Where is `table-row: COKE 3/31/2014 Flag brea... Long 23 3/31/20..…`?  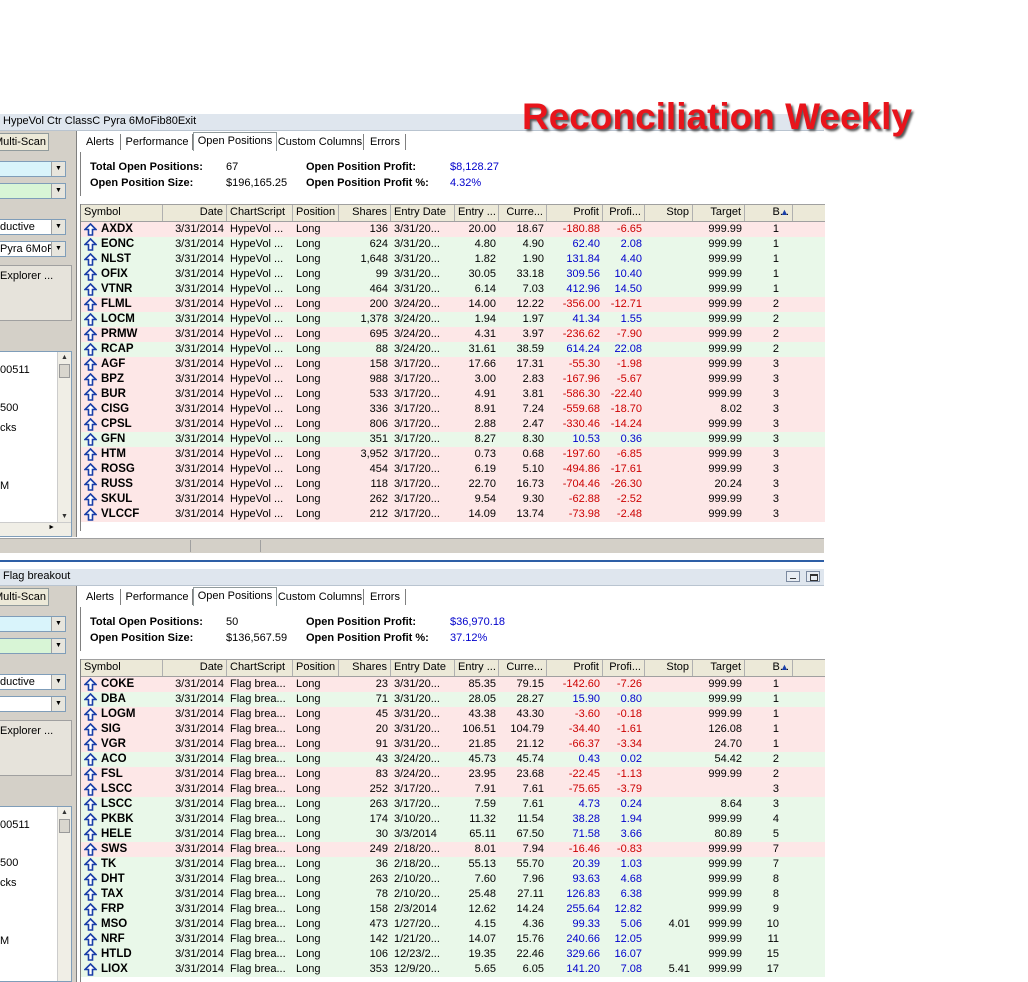
table-row: COKE 3/31/2014 Flag brea... Long 23 3/31/20..… is located at coordinates (453, 684).